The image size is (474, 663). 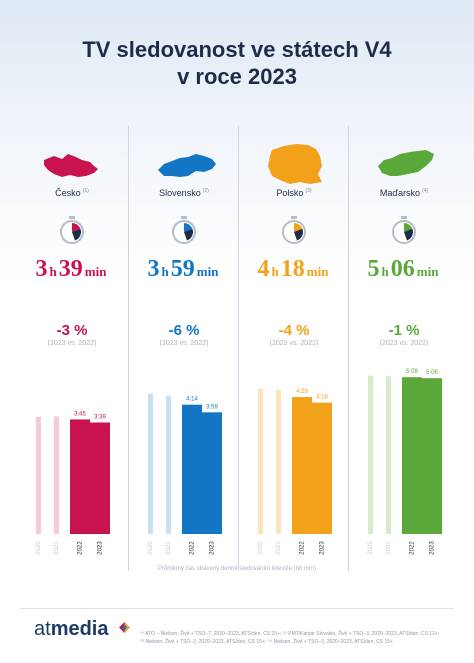 What do you see at coordinates (406, 163) in the screenshot?
I see `hungary-map-icon` at bounding box center [406, 163].